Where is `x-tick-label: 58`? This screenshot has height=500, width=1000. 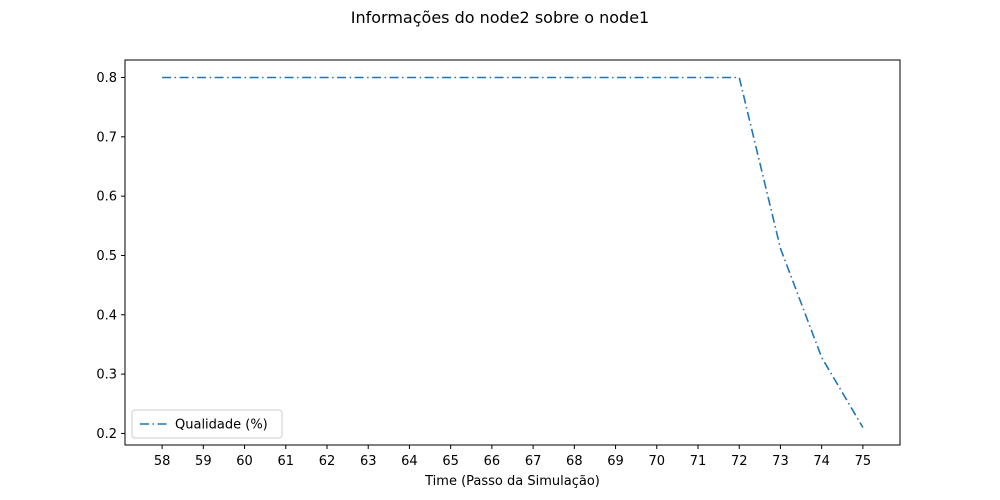 x-tick-label: 58 is located at coordinates (162, 461).